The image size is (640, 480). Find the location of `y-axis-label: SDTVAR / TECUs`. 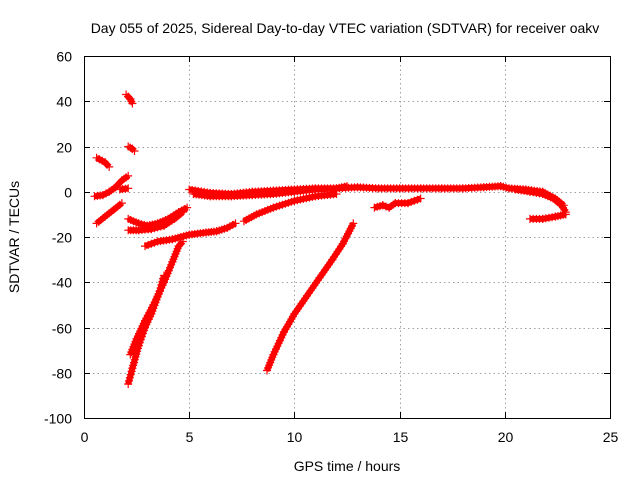

y-axis-label: SDTVAR / TECUs is located at coordinates (14, 237).